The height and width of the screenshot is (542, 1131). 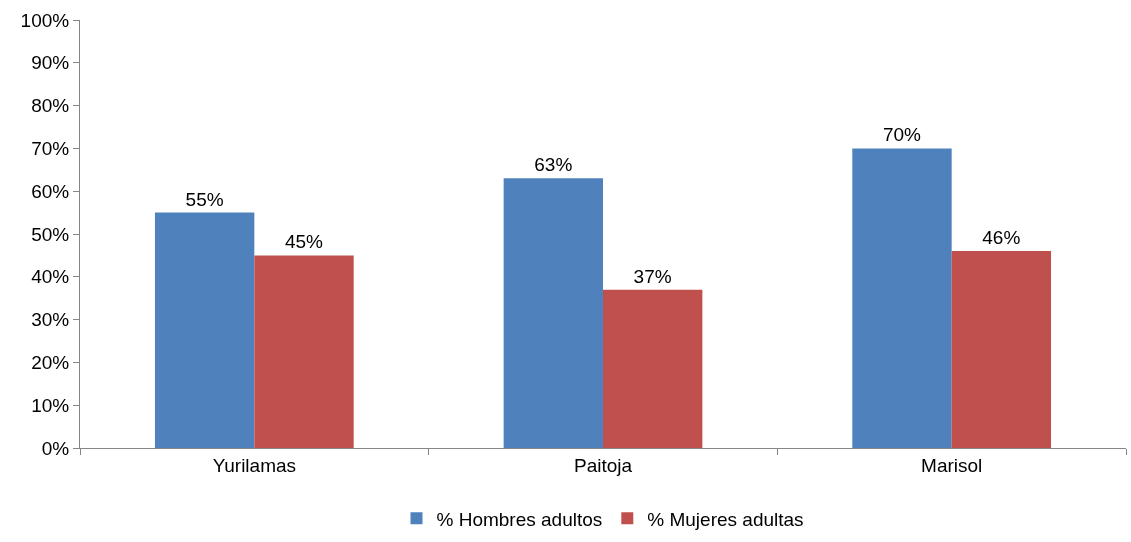 I want to click on legend-label: % Mujeres adultas, so click(x=725, y=519).